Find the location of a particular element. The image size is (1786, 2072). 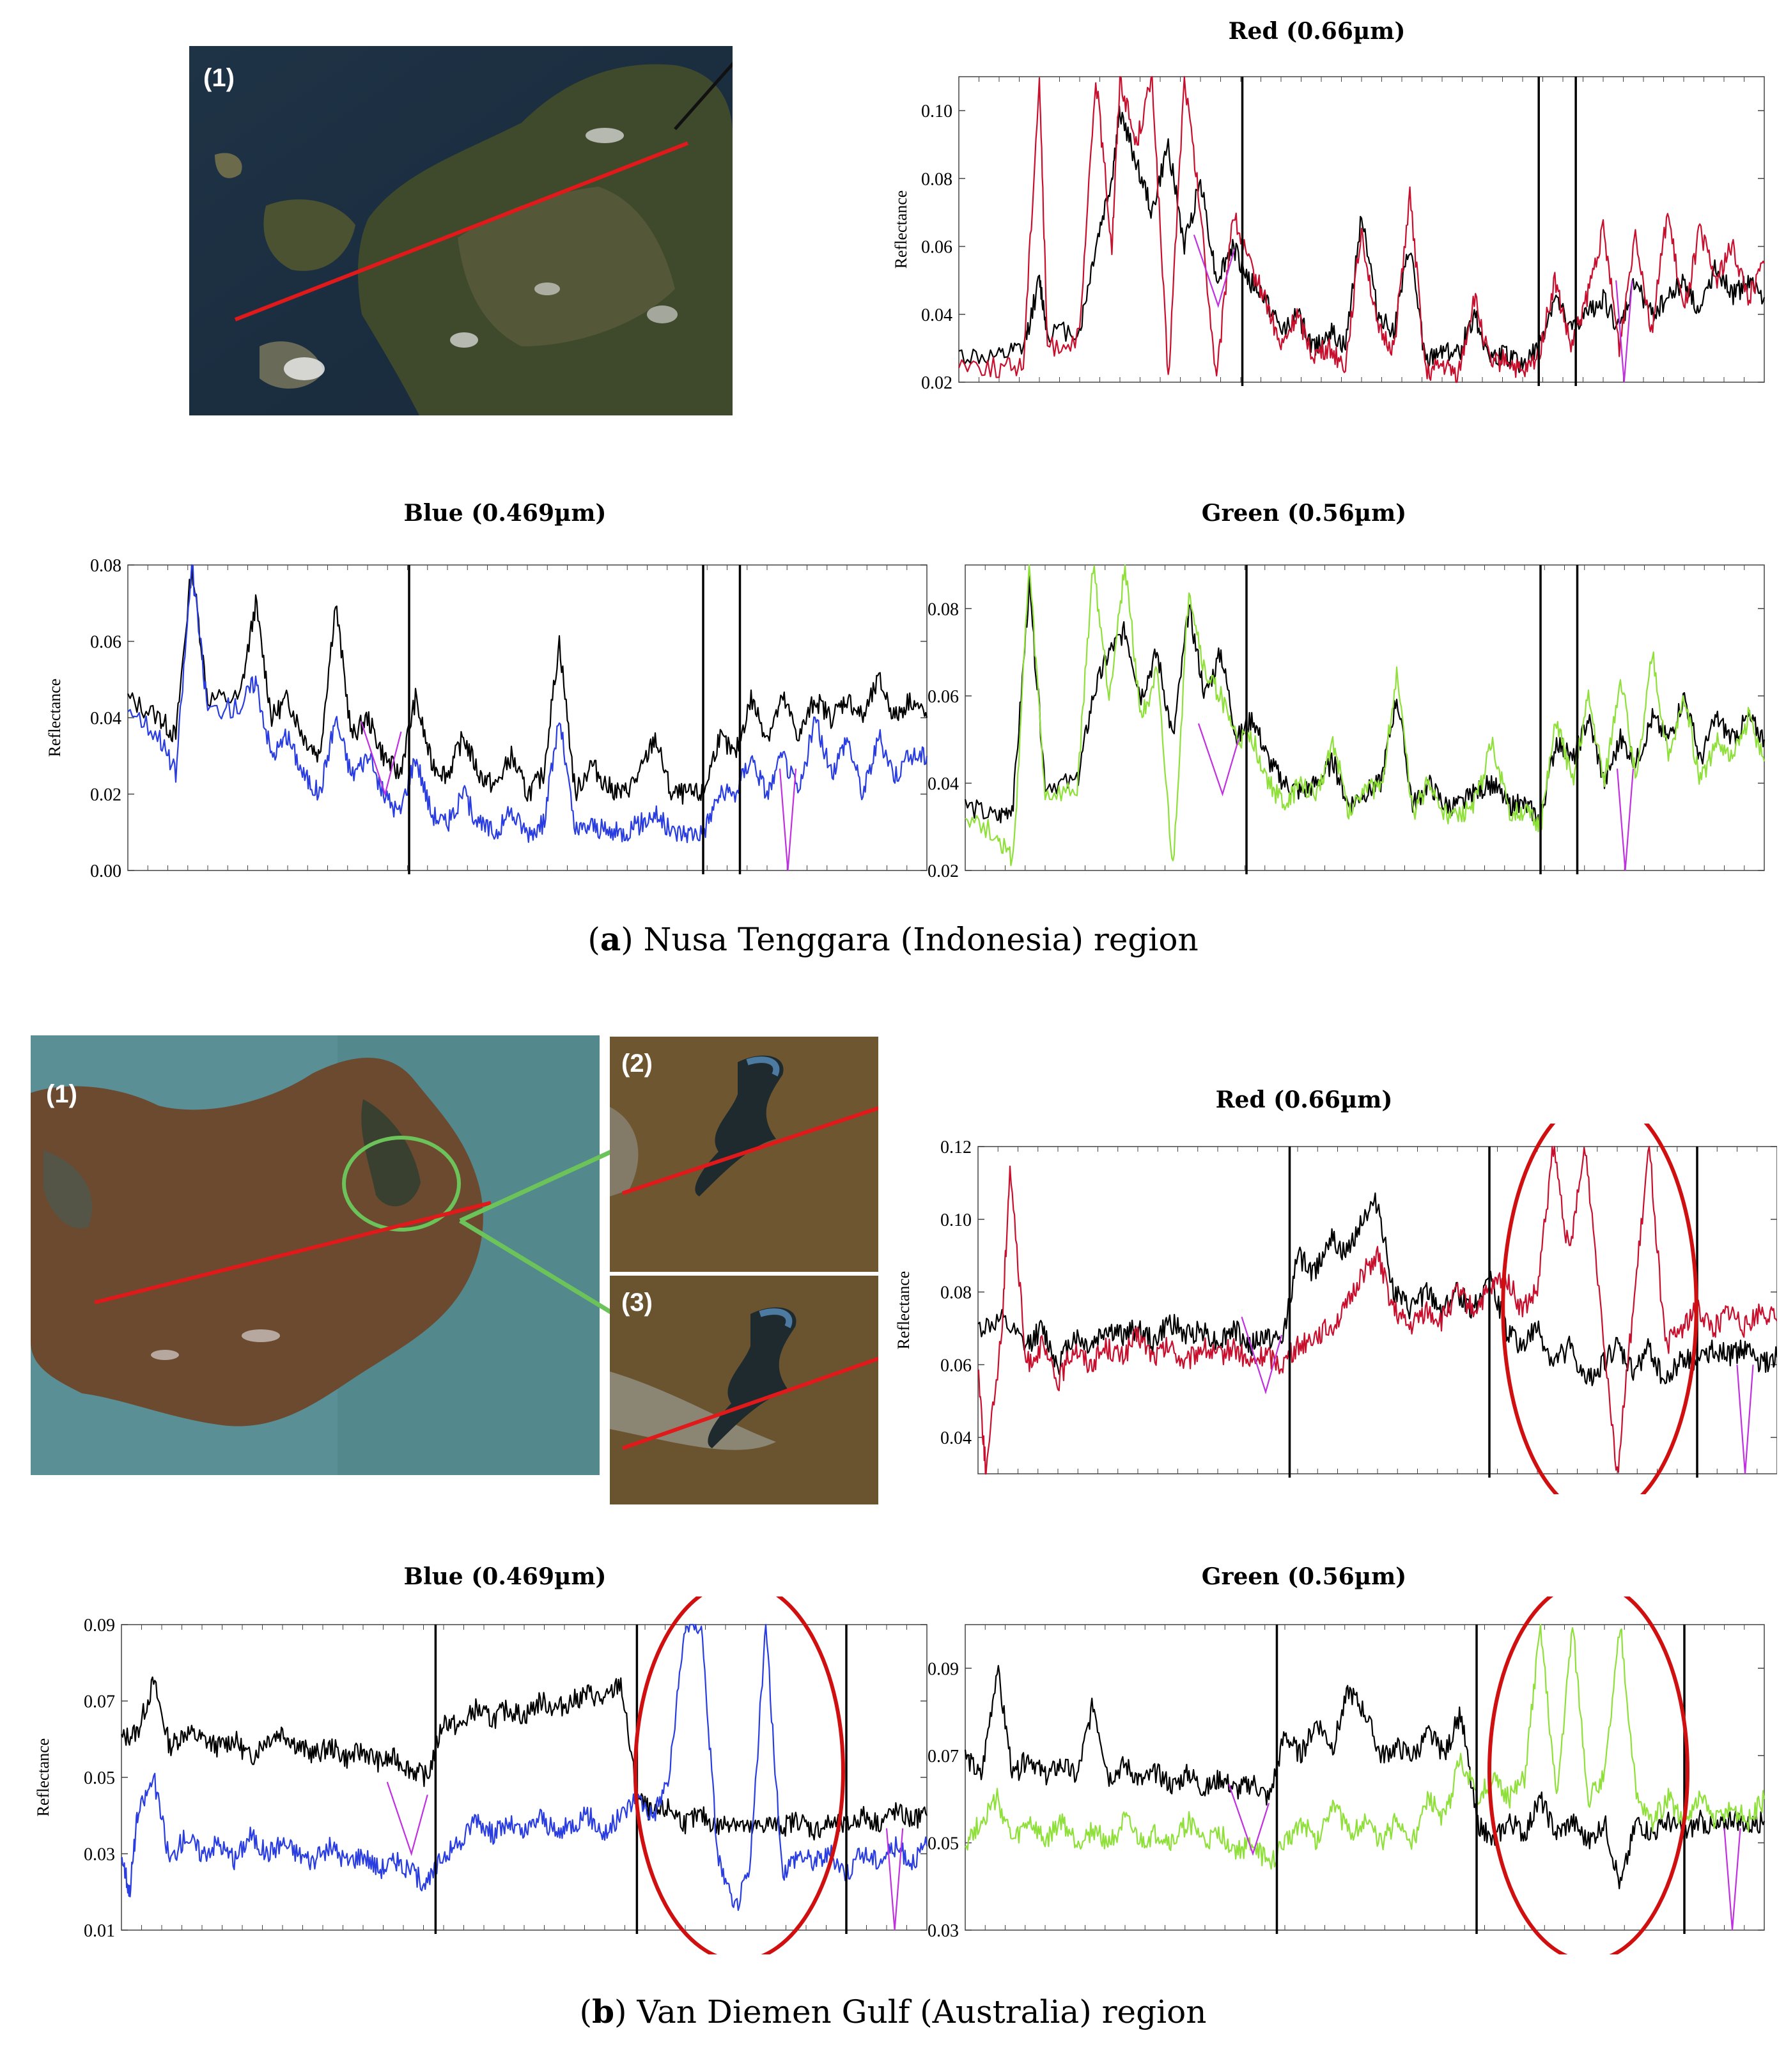

satellite-inset-3: (3) is located at coordinates (744, 1390).